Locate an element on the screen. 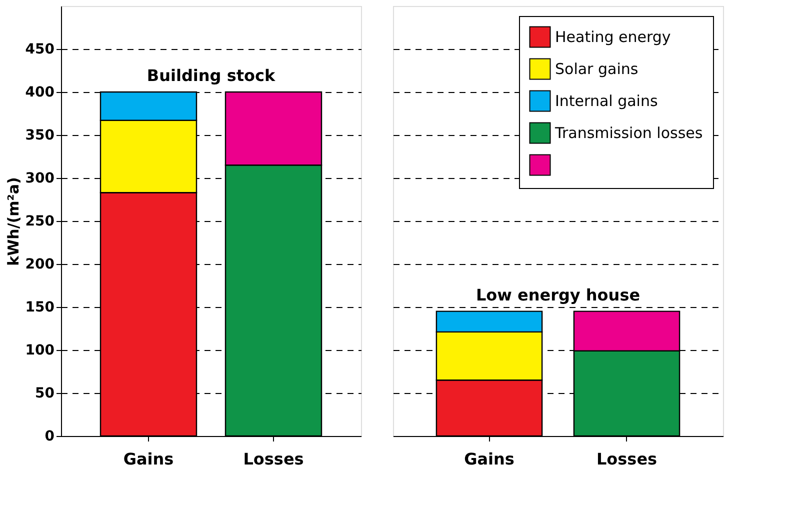 The width and height of the screenshot is (797, 517). legend-label: Heating energy is located at coordinates (613, 37).